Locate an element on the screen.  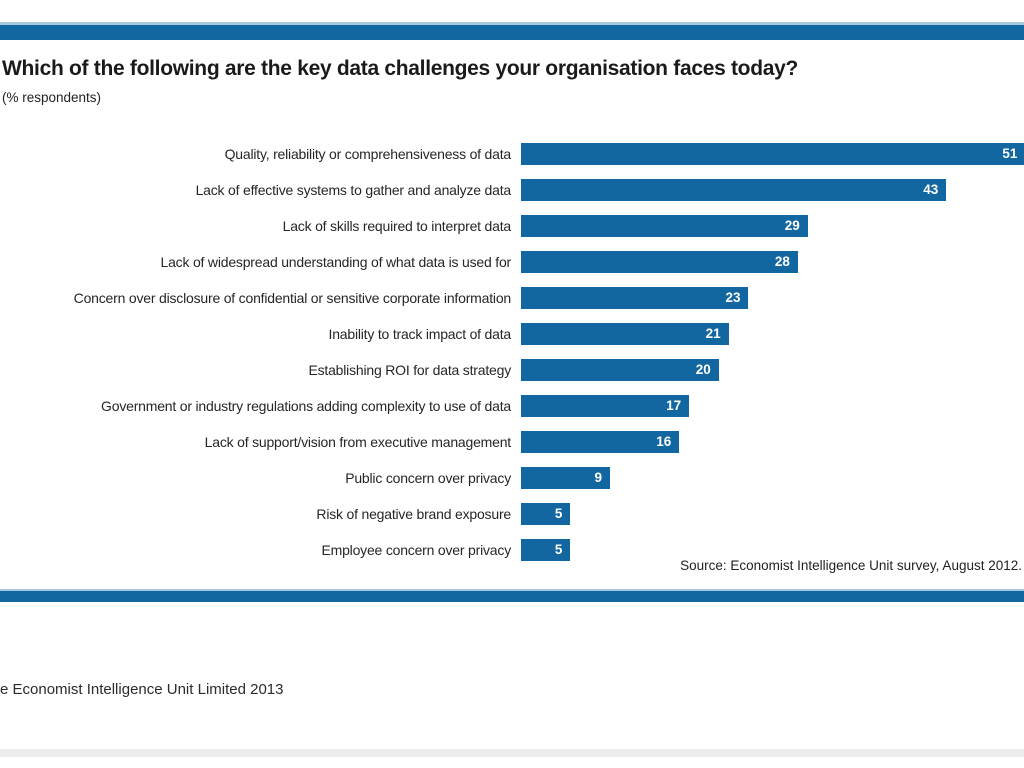
bar: 29 is located at coordinates (664, 226).